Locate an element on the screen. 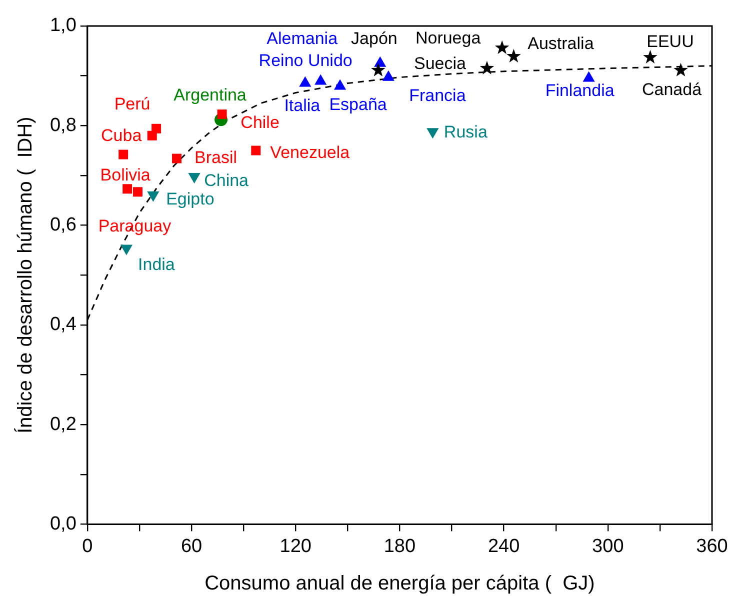 The image size is (734, 606). x-axis-title: Consumo anual de energía per cápita ( GJ) is located at coordinates (399, 583).